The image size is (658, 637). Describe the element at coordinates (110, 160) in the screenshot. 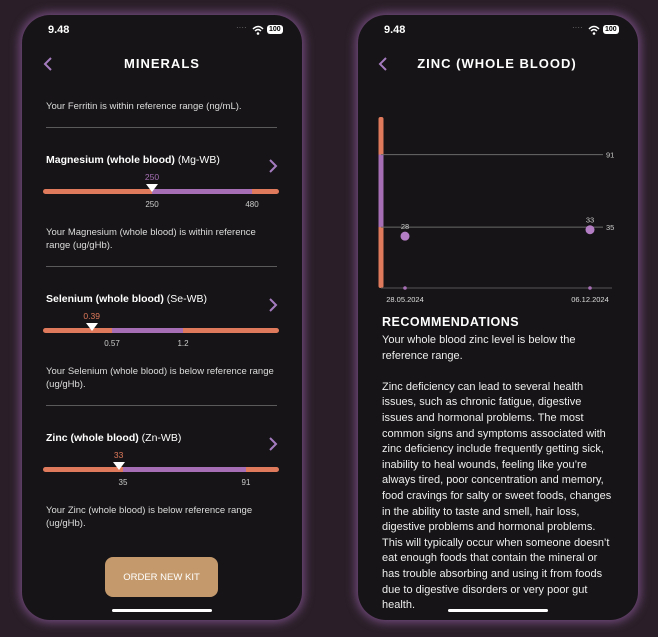

I see `mineral-title: Magnesium (whole blood)` at that location.